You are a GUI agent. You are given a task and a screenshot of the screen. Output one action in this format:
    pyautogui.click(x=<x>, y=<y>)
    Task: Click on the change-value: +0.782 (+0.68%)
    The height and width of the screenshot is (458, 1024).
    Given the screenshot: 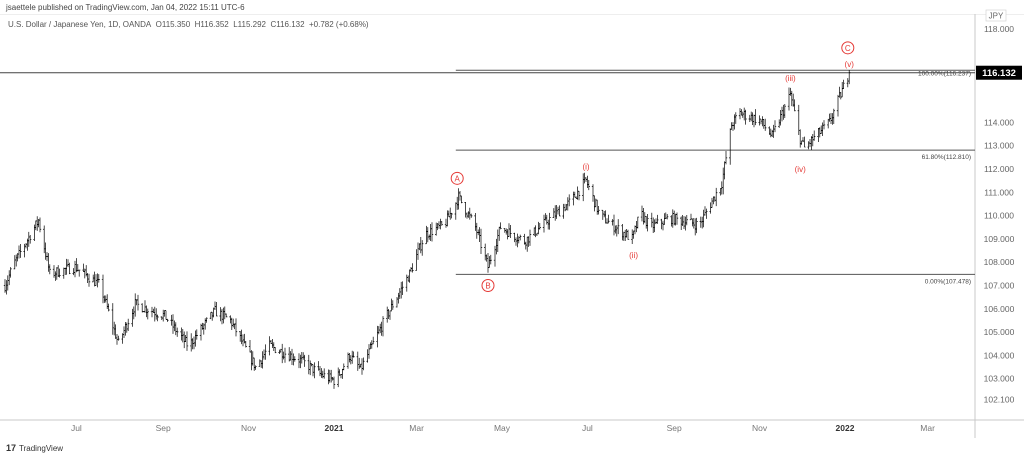 What is the action you would take?
    pyautogui.click(x=339, y=24)
    